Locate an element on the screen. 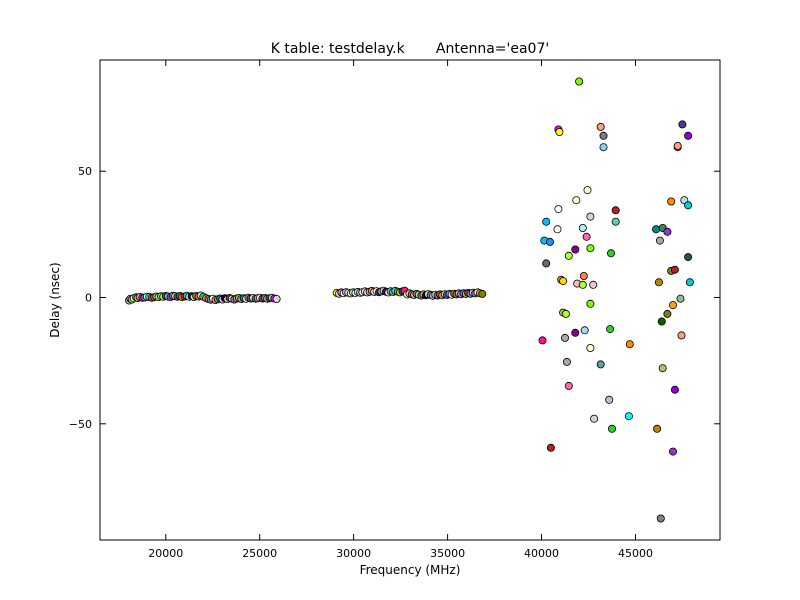 This screenshot has width=800, height=600. chart-title: K table: testdelay.k Antenna='ea07' is located at coordinates (410, 49).